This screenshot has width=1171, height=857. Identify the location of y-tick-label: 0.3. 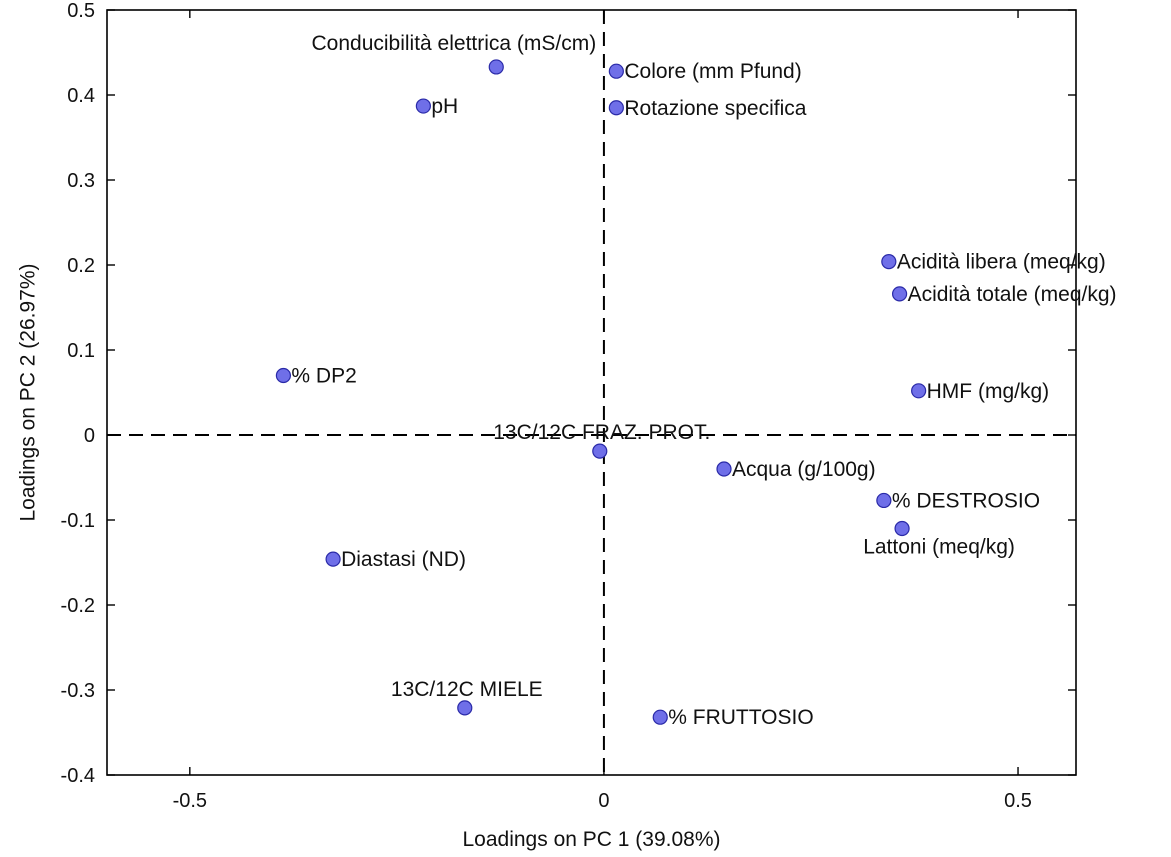
(81, 181).